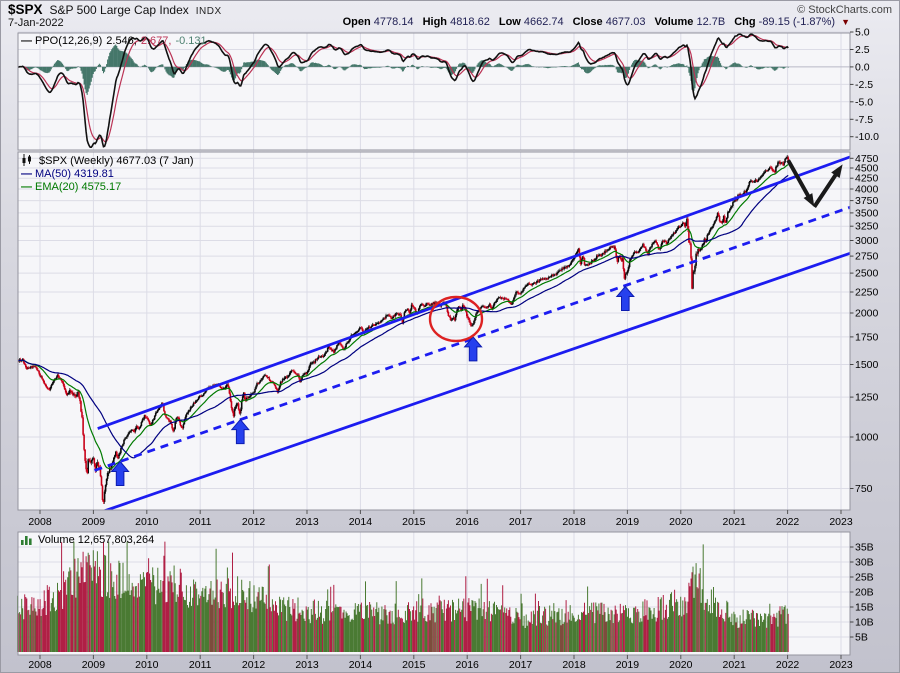  What do you see at coordinates (867, 190) in the screenshot?
I see `y-axis-label: 4000` at bounding box center [867, 190].